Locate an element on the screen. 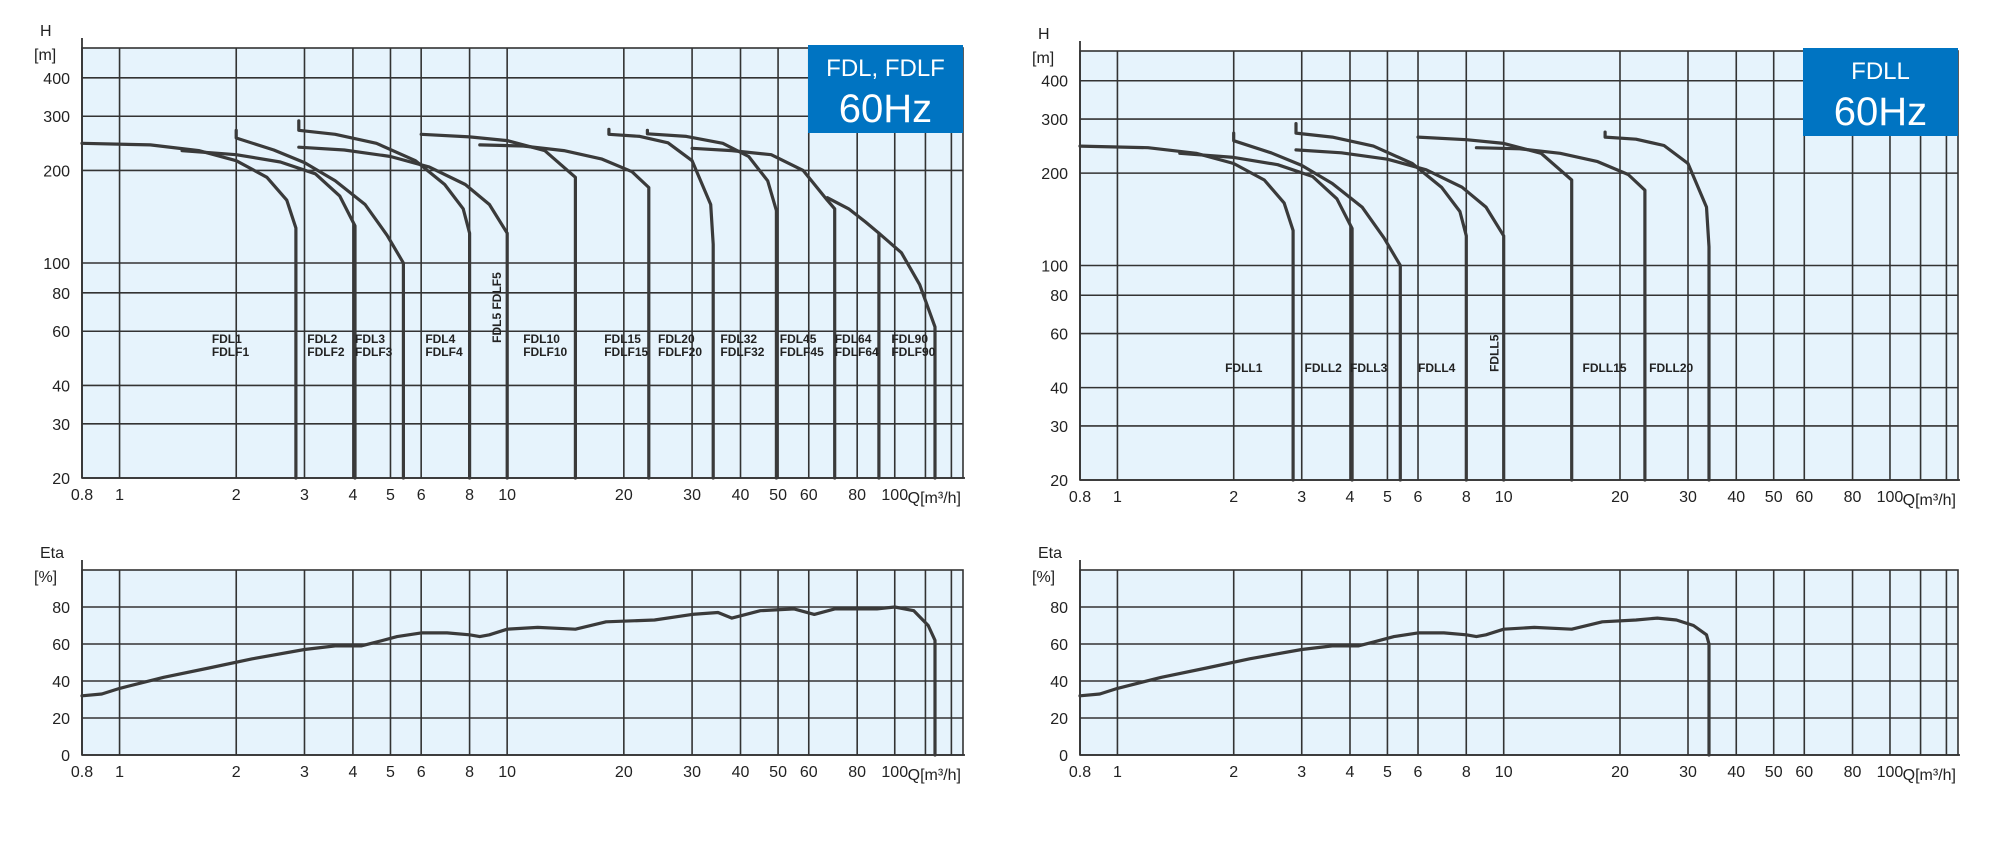 The height and width of the screenshot is (864, 1997). curve-fdl15 is located at coordinates (564, 311).